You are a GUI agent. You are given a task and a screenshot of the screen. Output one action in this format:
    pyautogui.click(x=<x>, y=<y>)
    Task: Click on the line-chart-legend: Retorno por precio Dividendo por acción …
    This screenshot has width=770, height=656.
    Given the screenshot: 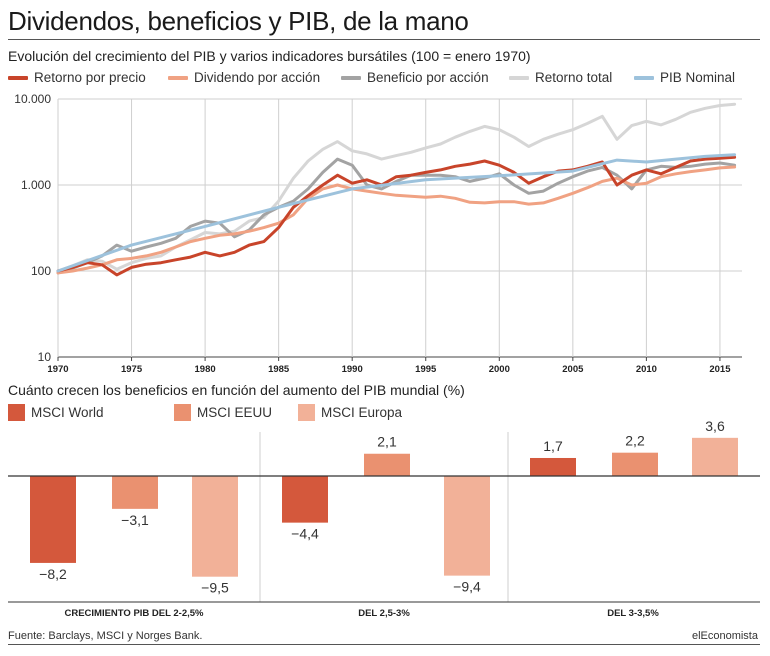 What is the action you would take?
    pyautogui.click(x=371, y=77)
    